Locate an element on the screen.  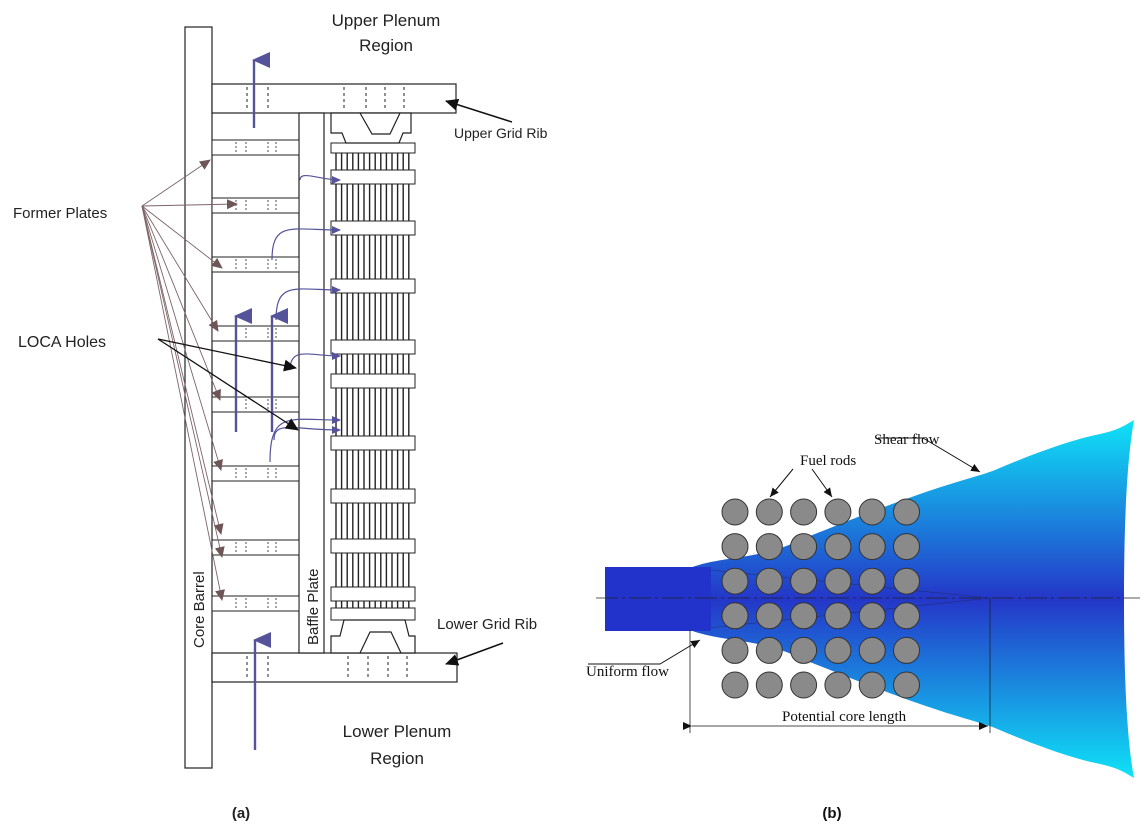
bottom-end-plate is located at coordinates (373, 614).